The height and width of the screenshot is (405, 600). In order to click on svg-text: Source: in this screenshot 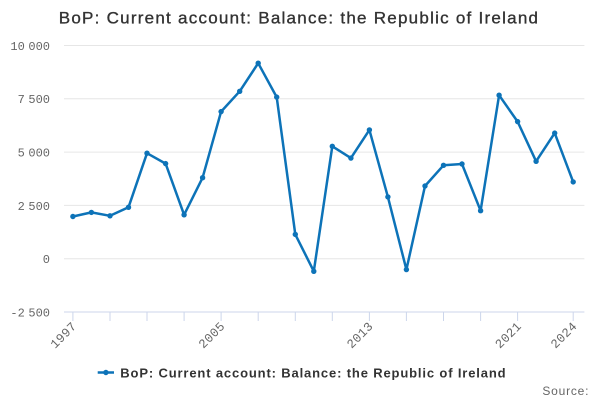, I will do `click(565, 391)`.